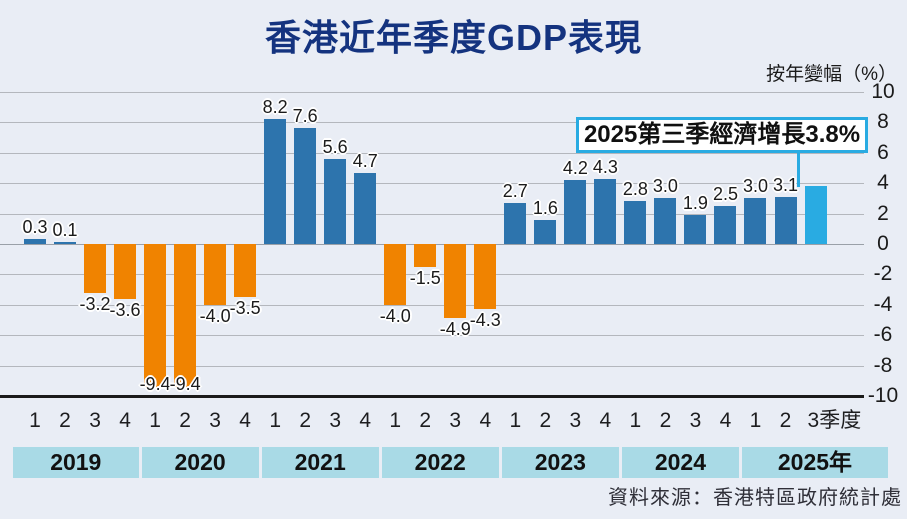 Image resolution: width=907 pixels, height=519 pixels. I want to click on year-band-segment: 2025年, so click(814, 462).